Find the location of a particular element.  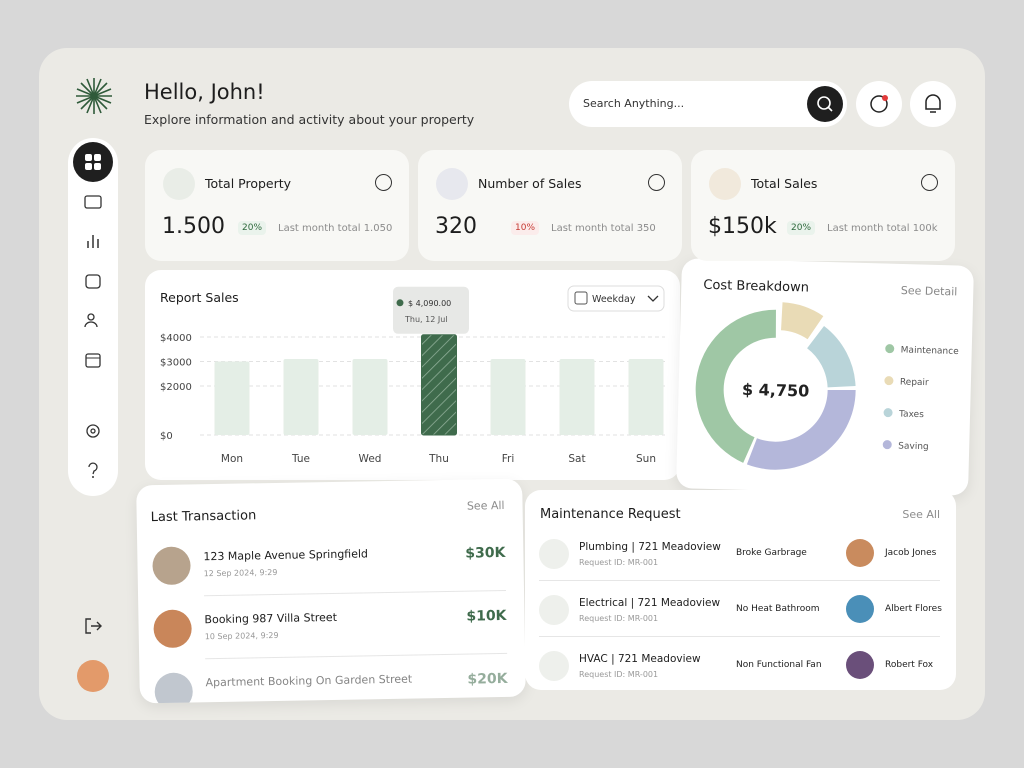

nav-dashboard is located at coordinates (93, 162).